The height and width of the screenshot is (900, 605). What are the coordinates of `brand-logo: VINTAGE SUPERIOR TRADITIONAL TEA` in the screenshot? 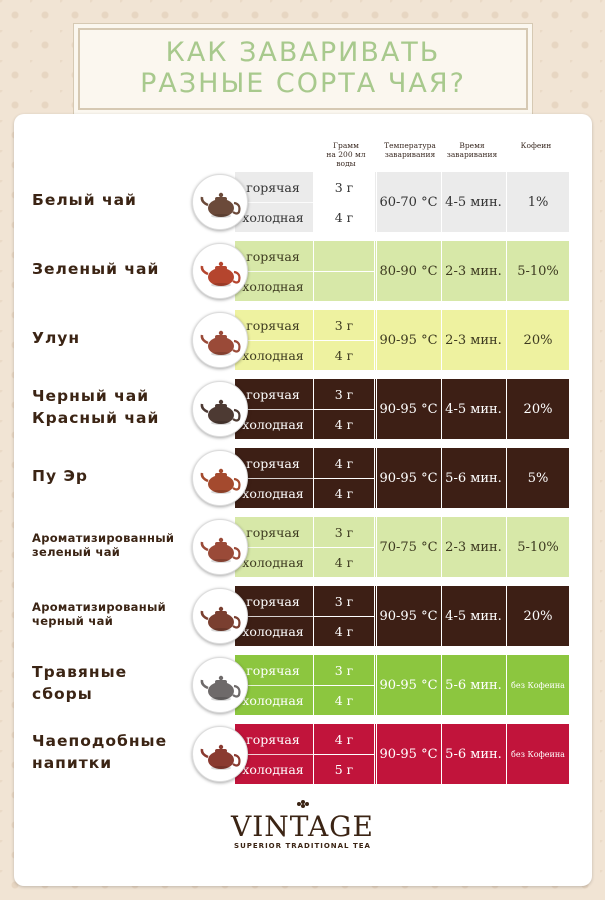 It's located at (302, 831).